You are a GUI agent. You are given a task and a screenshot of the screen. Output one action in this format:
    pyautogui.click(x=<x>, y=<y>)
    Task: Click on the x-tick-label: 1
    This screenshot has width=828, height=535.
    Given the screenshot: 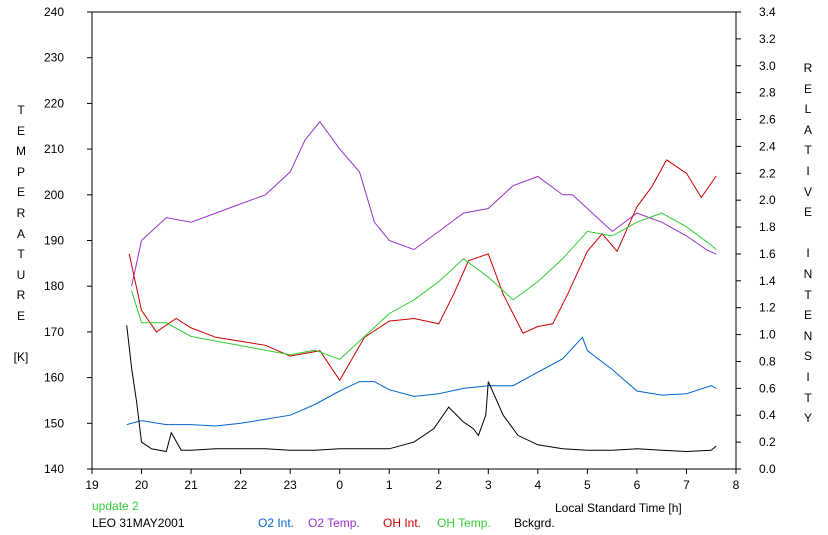 What is the action you would take?
    pyautogui.click(x=389, y=485)
    